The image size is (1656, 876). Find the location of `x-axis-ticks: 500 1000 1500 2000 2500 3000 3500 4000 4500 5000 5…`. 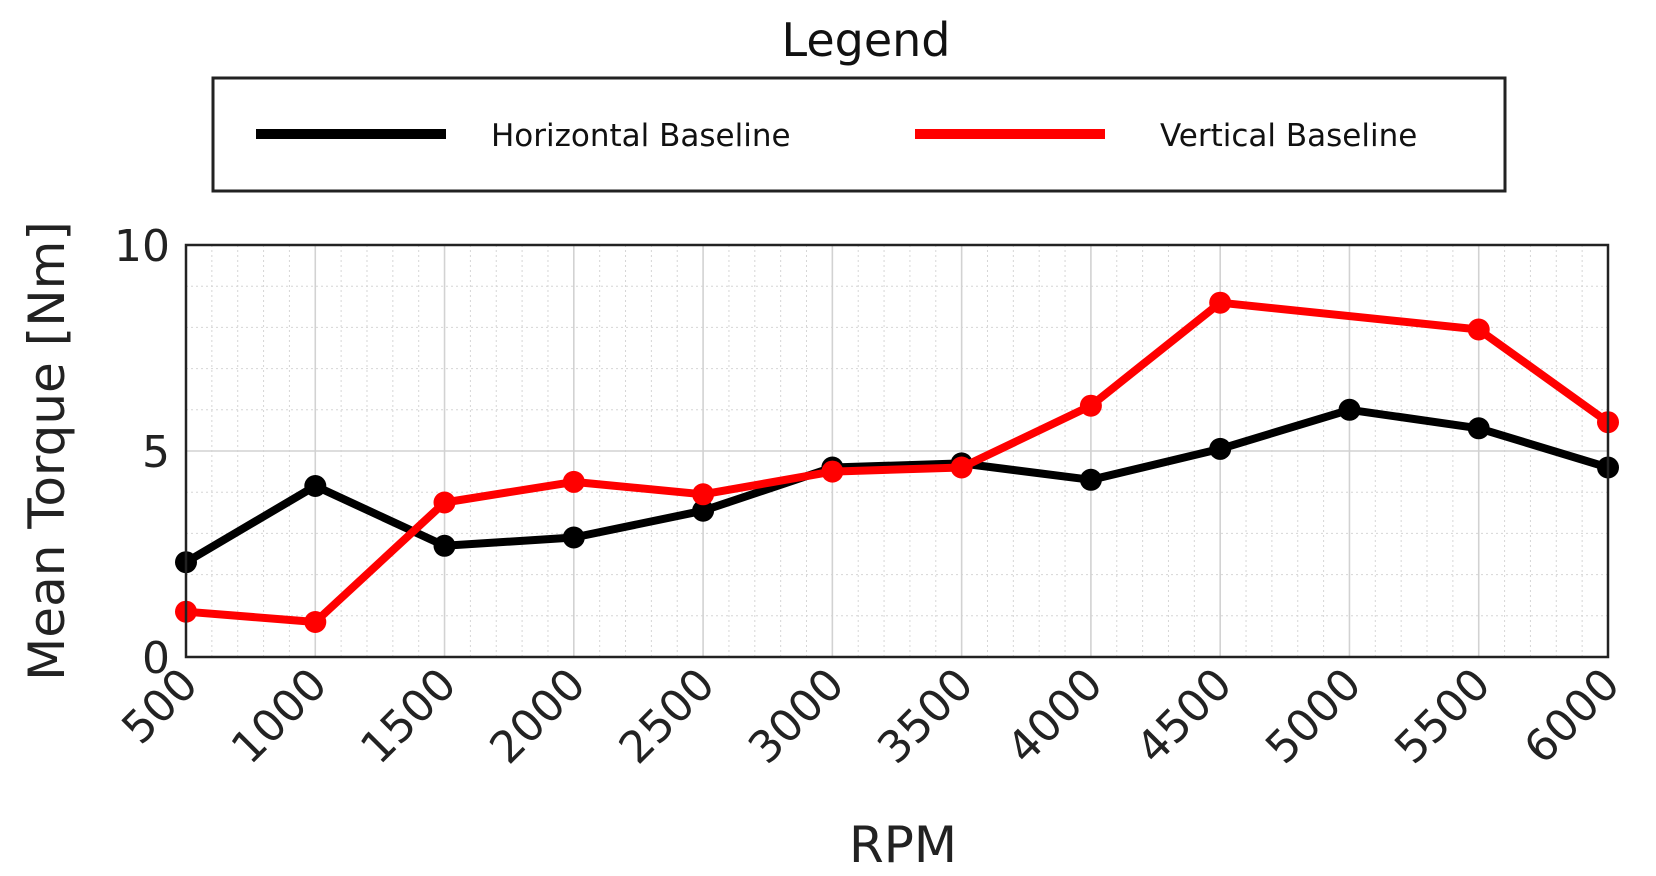

x-axis-ticks: 500 1000 1500 2000 2500 3000 3500 4000 4500 5000 5… is located at coordinates (870, 716).